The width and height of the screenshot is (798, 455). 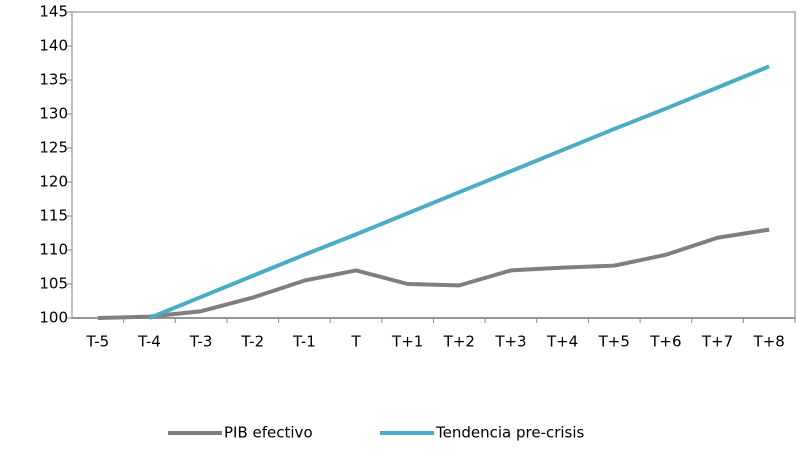 I want to click on y-tick-label: 130, so click(x=53, y=114).